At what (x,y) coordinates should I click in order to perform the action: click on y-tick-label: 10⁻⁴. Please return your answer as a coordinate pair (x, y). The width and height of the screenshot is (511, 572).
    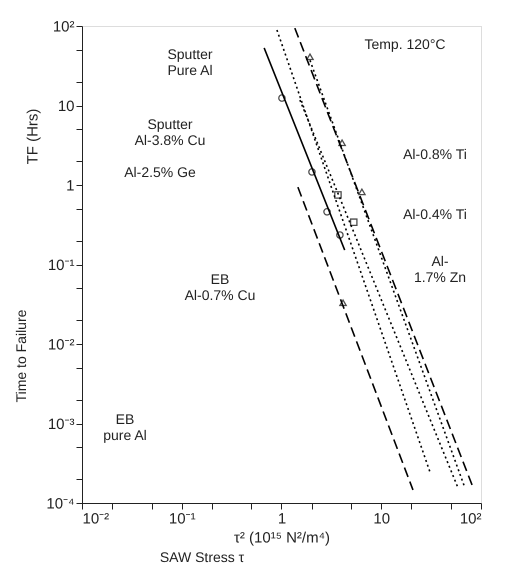
    Looking at the image, I should click on (60, 504).